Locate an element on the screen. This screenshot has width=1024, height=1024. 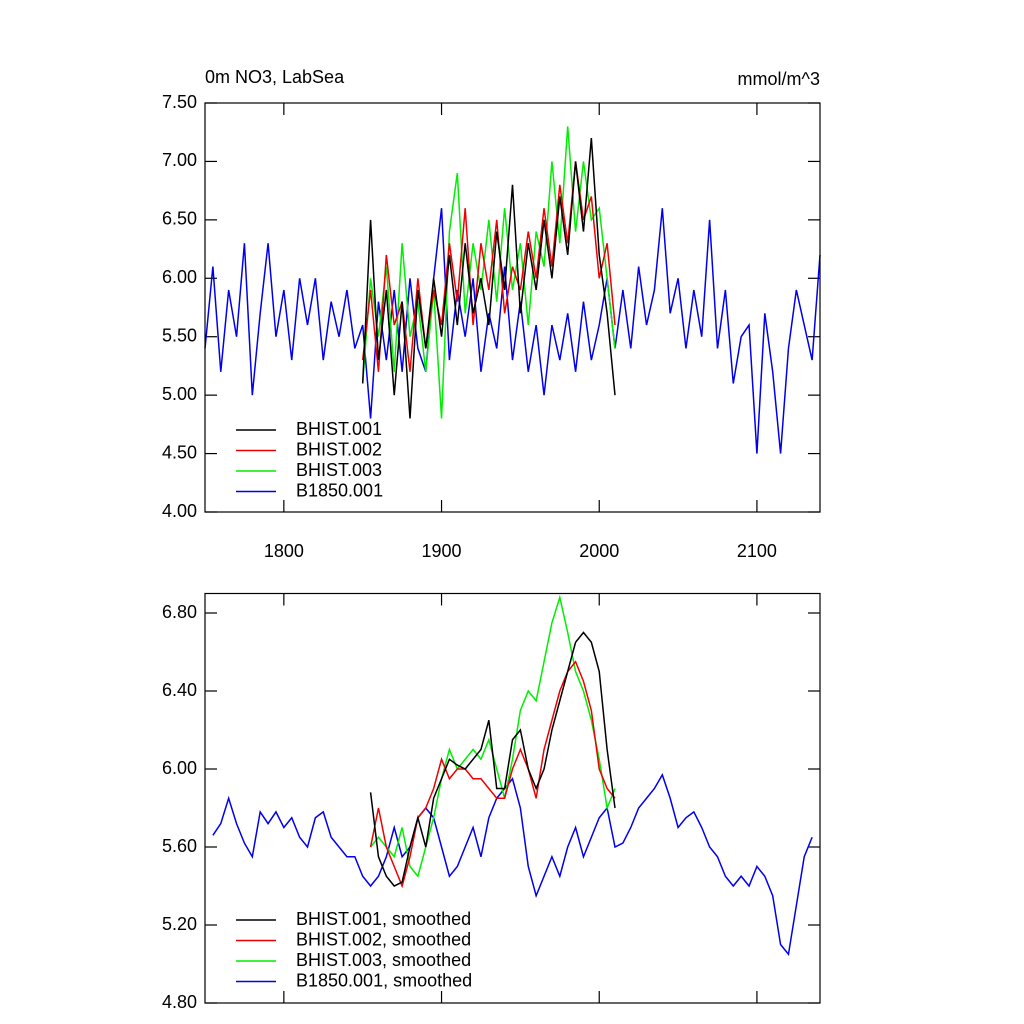
y-tick-label: 5.00 is located at coordinates (179, 394).